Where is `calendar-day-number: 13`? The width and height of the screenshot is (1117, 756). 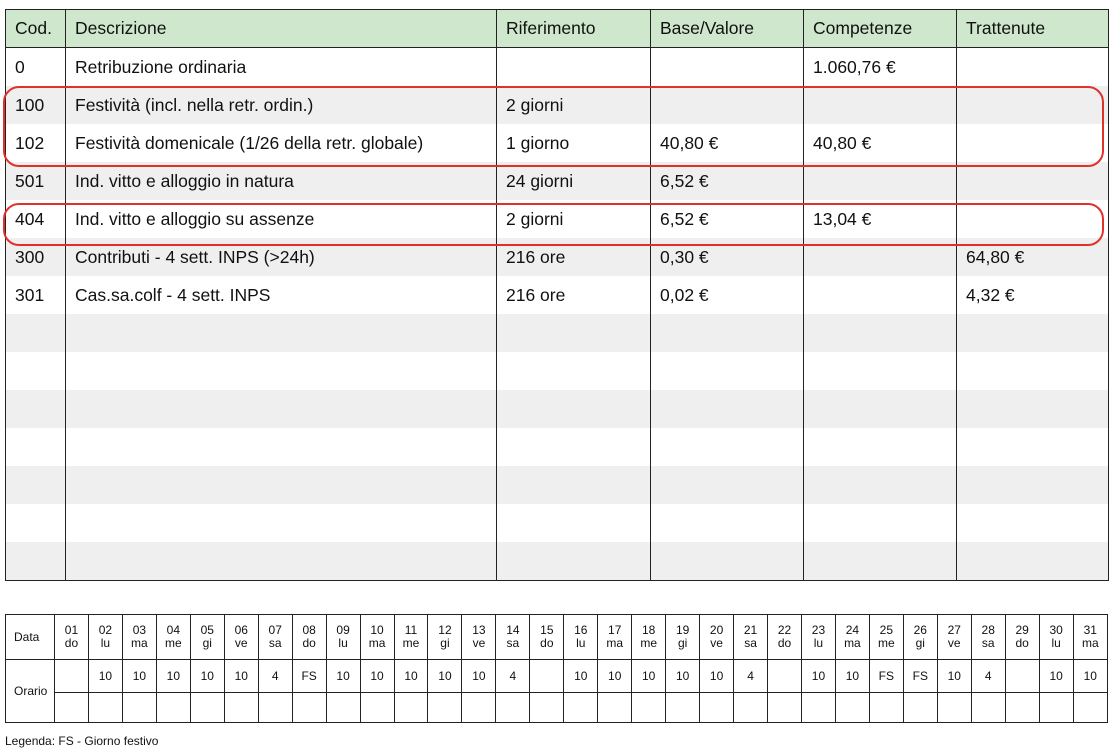 calendar-day-number: 13 is located at coordinates (479, 630).